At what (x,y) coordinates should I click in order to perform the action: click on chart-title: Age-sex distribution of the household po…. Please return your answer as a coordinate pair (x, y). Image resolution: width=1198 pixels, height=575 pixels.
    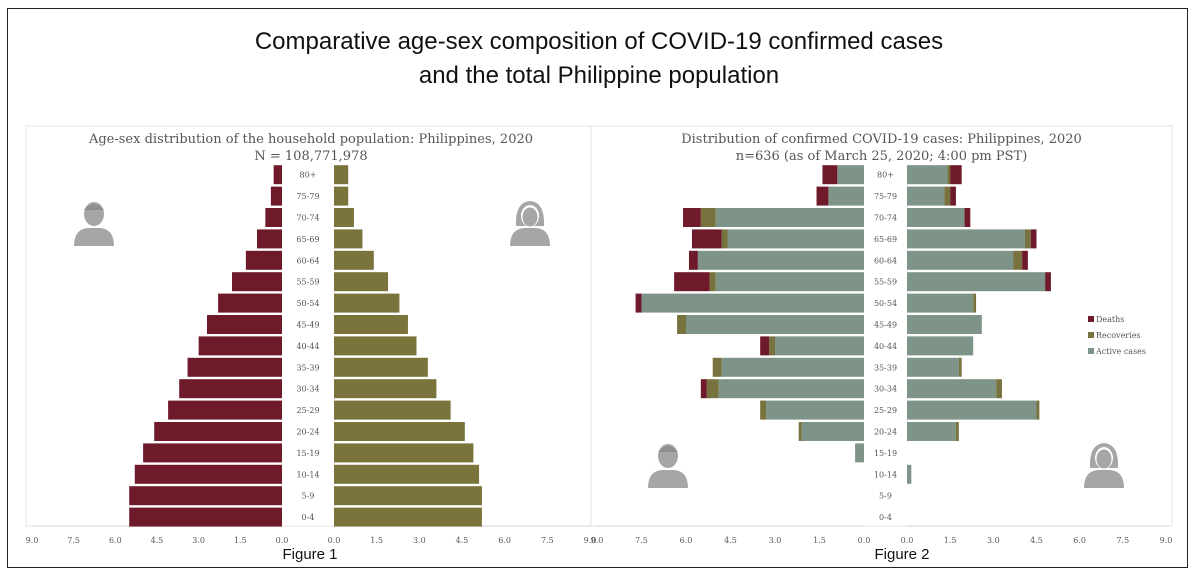
    Looking at the image, I should click on (310, 139).